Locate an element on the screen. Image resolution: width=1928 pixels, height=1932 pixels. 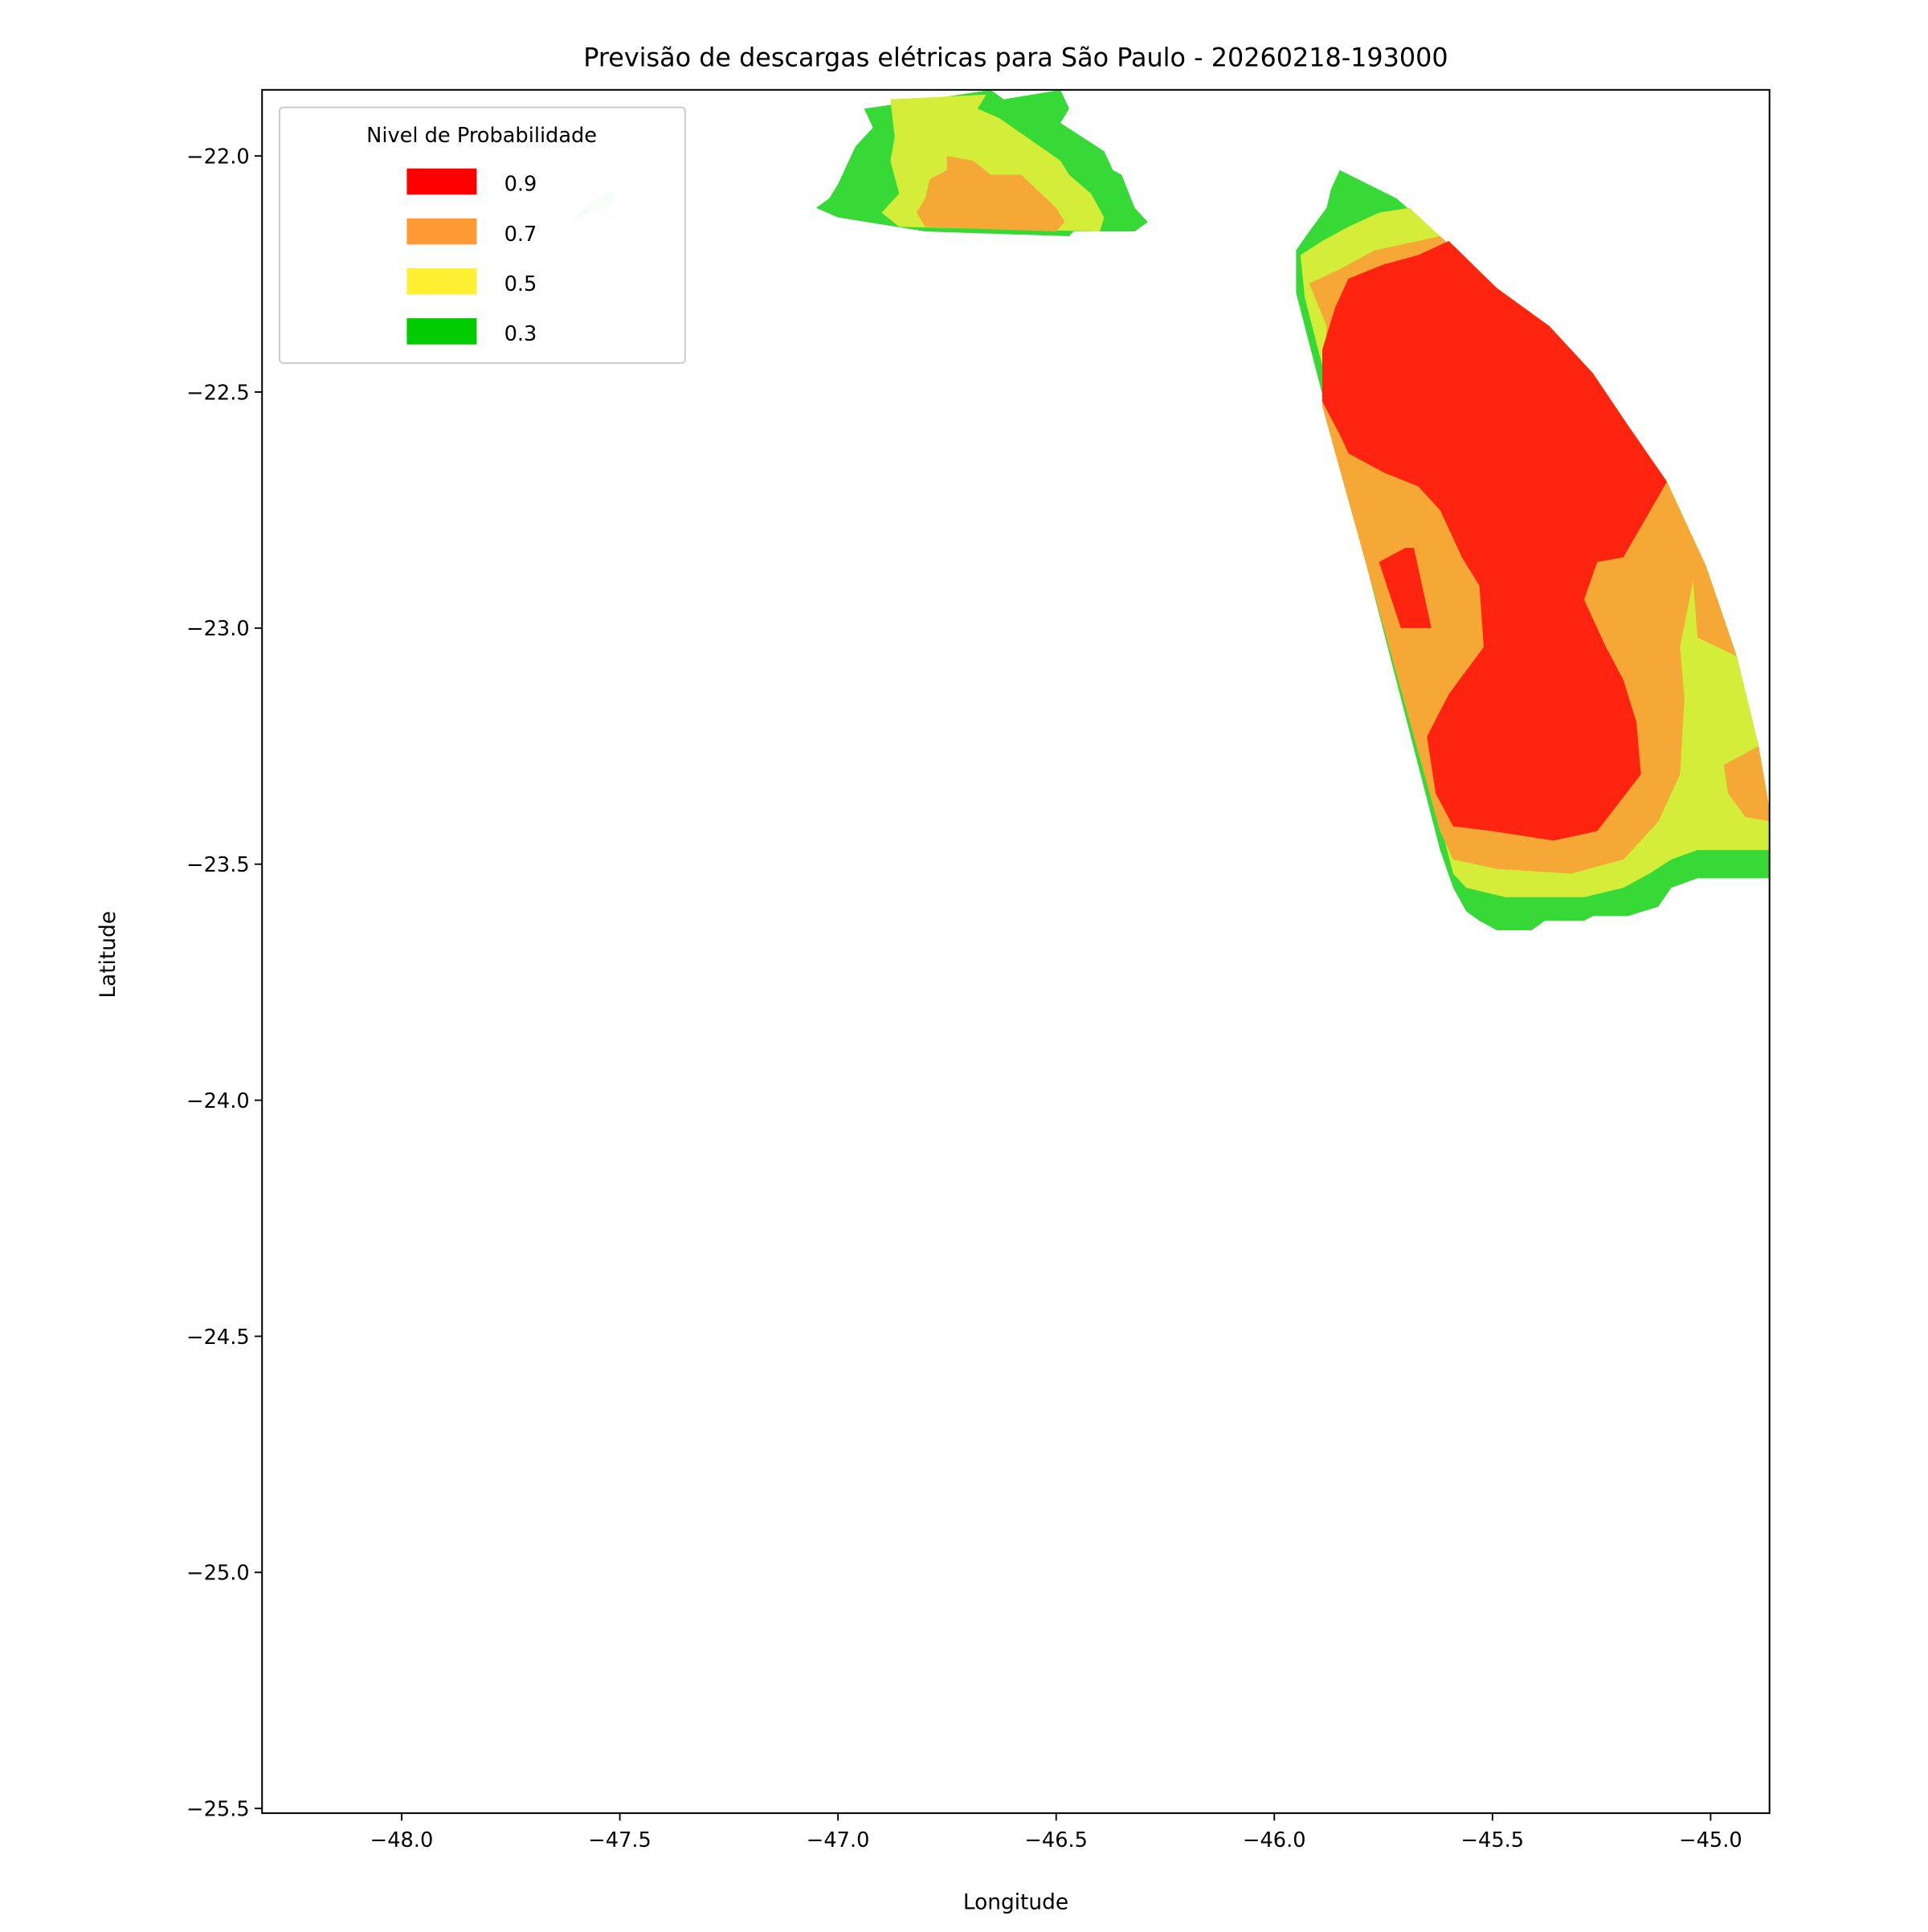
legend-label: 0.5 is located at coordinates (520, 284).